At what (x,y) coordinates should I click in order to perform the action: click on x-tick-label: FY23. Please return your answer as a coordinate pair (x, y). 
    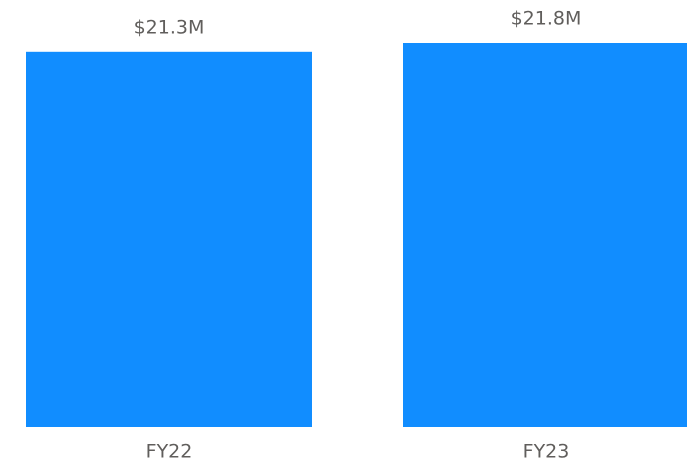
    Looking at the image, I should click on (546, 452).